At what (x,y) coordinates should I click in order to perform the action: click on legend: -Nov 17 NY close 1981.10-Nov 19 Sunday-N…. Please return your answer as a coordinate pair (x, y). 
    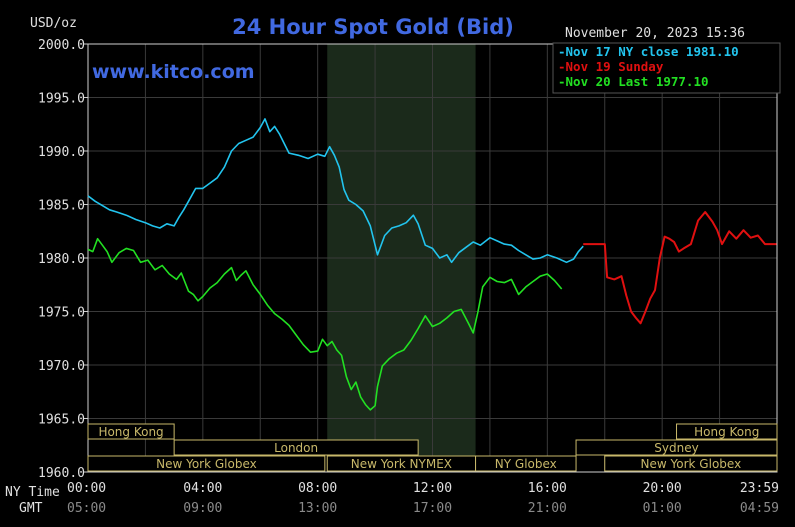
    Looking at the image, I should click on (648, 66).